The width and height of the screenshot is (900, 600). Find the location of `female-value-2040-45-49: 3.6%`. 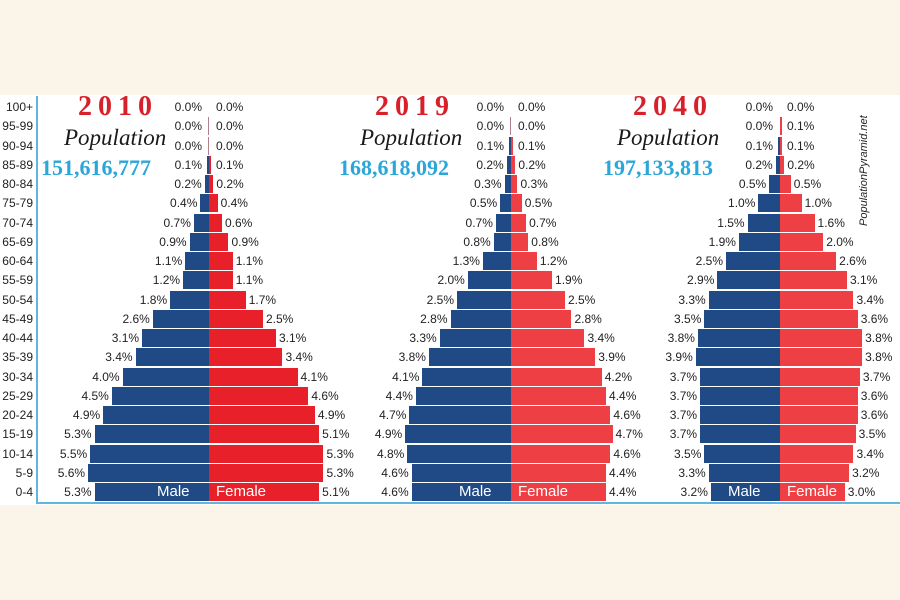

female-value-2040-45-49: 3.6% is located at coordinates (874, 318).